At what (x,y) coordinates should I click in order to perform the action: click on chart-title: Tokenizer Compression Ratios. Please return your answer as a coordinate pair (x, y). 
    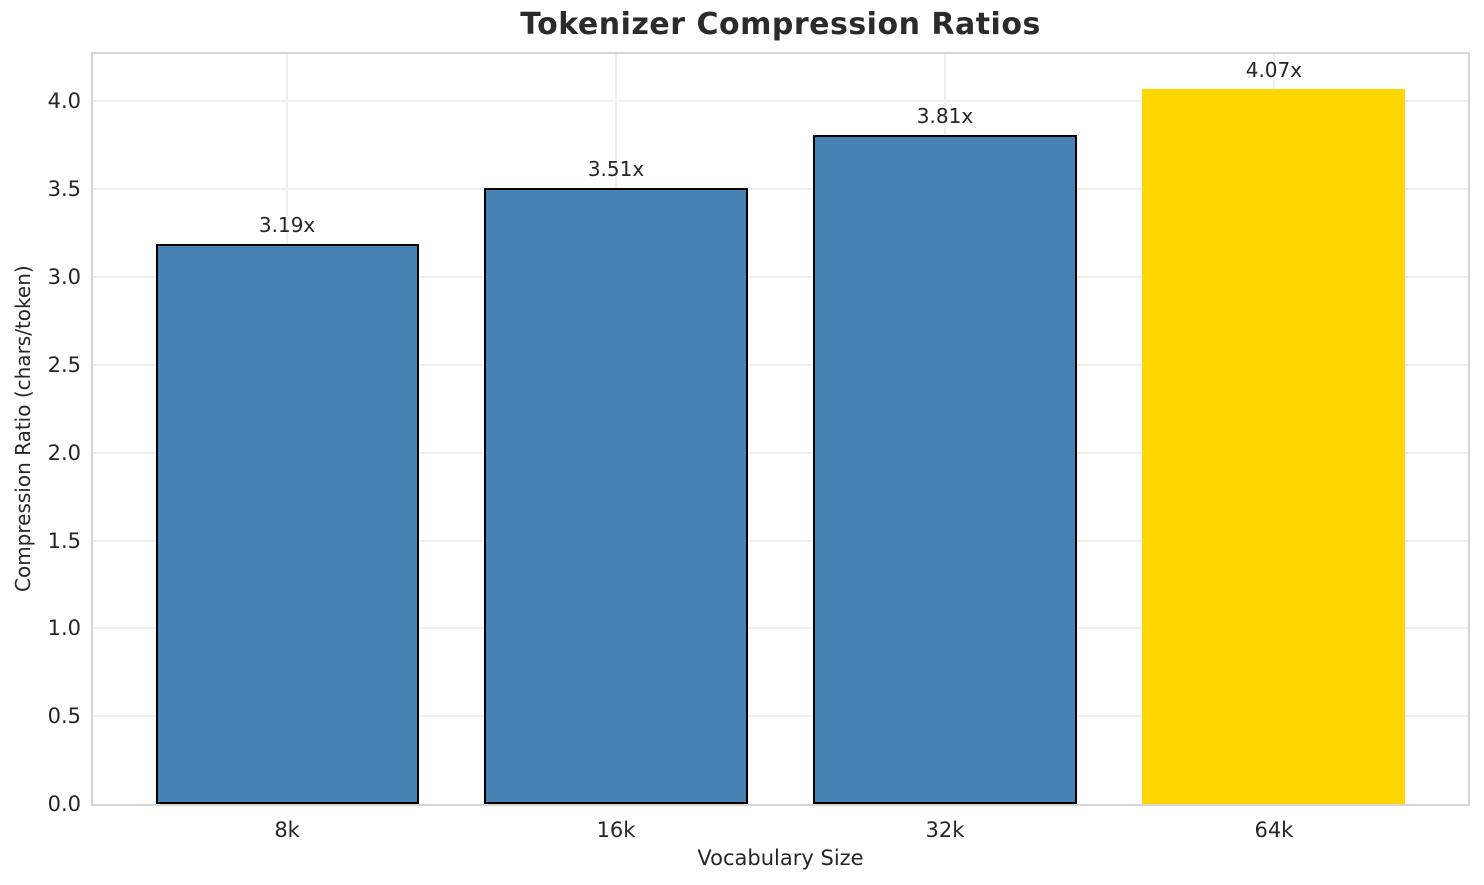
    Looking at the image, I should click on (780, 24).